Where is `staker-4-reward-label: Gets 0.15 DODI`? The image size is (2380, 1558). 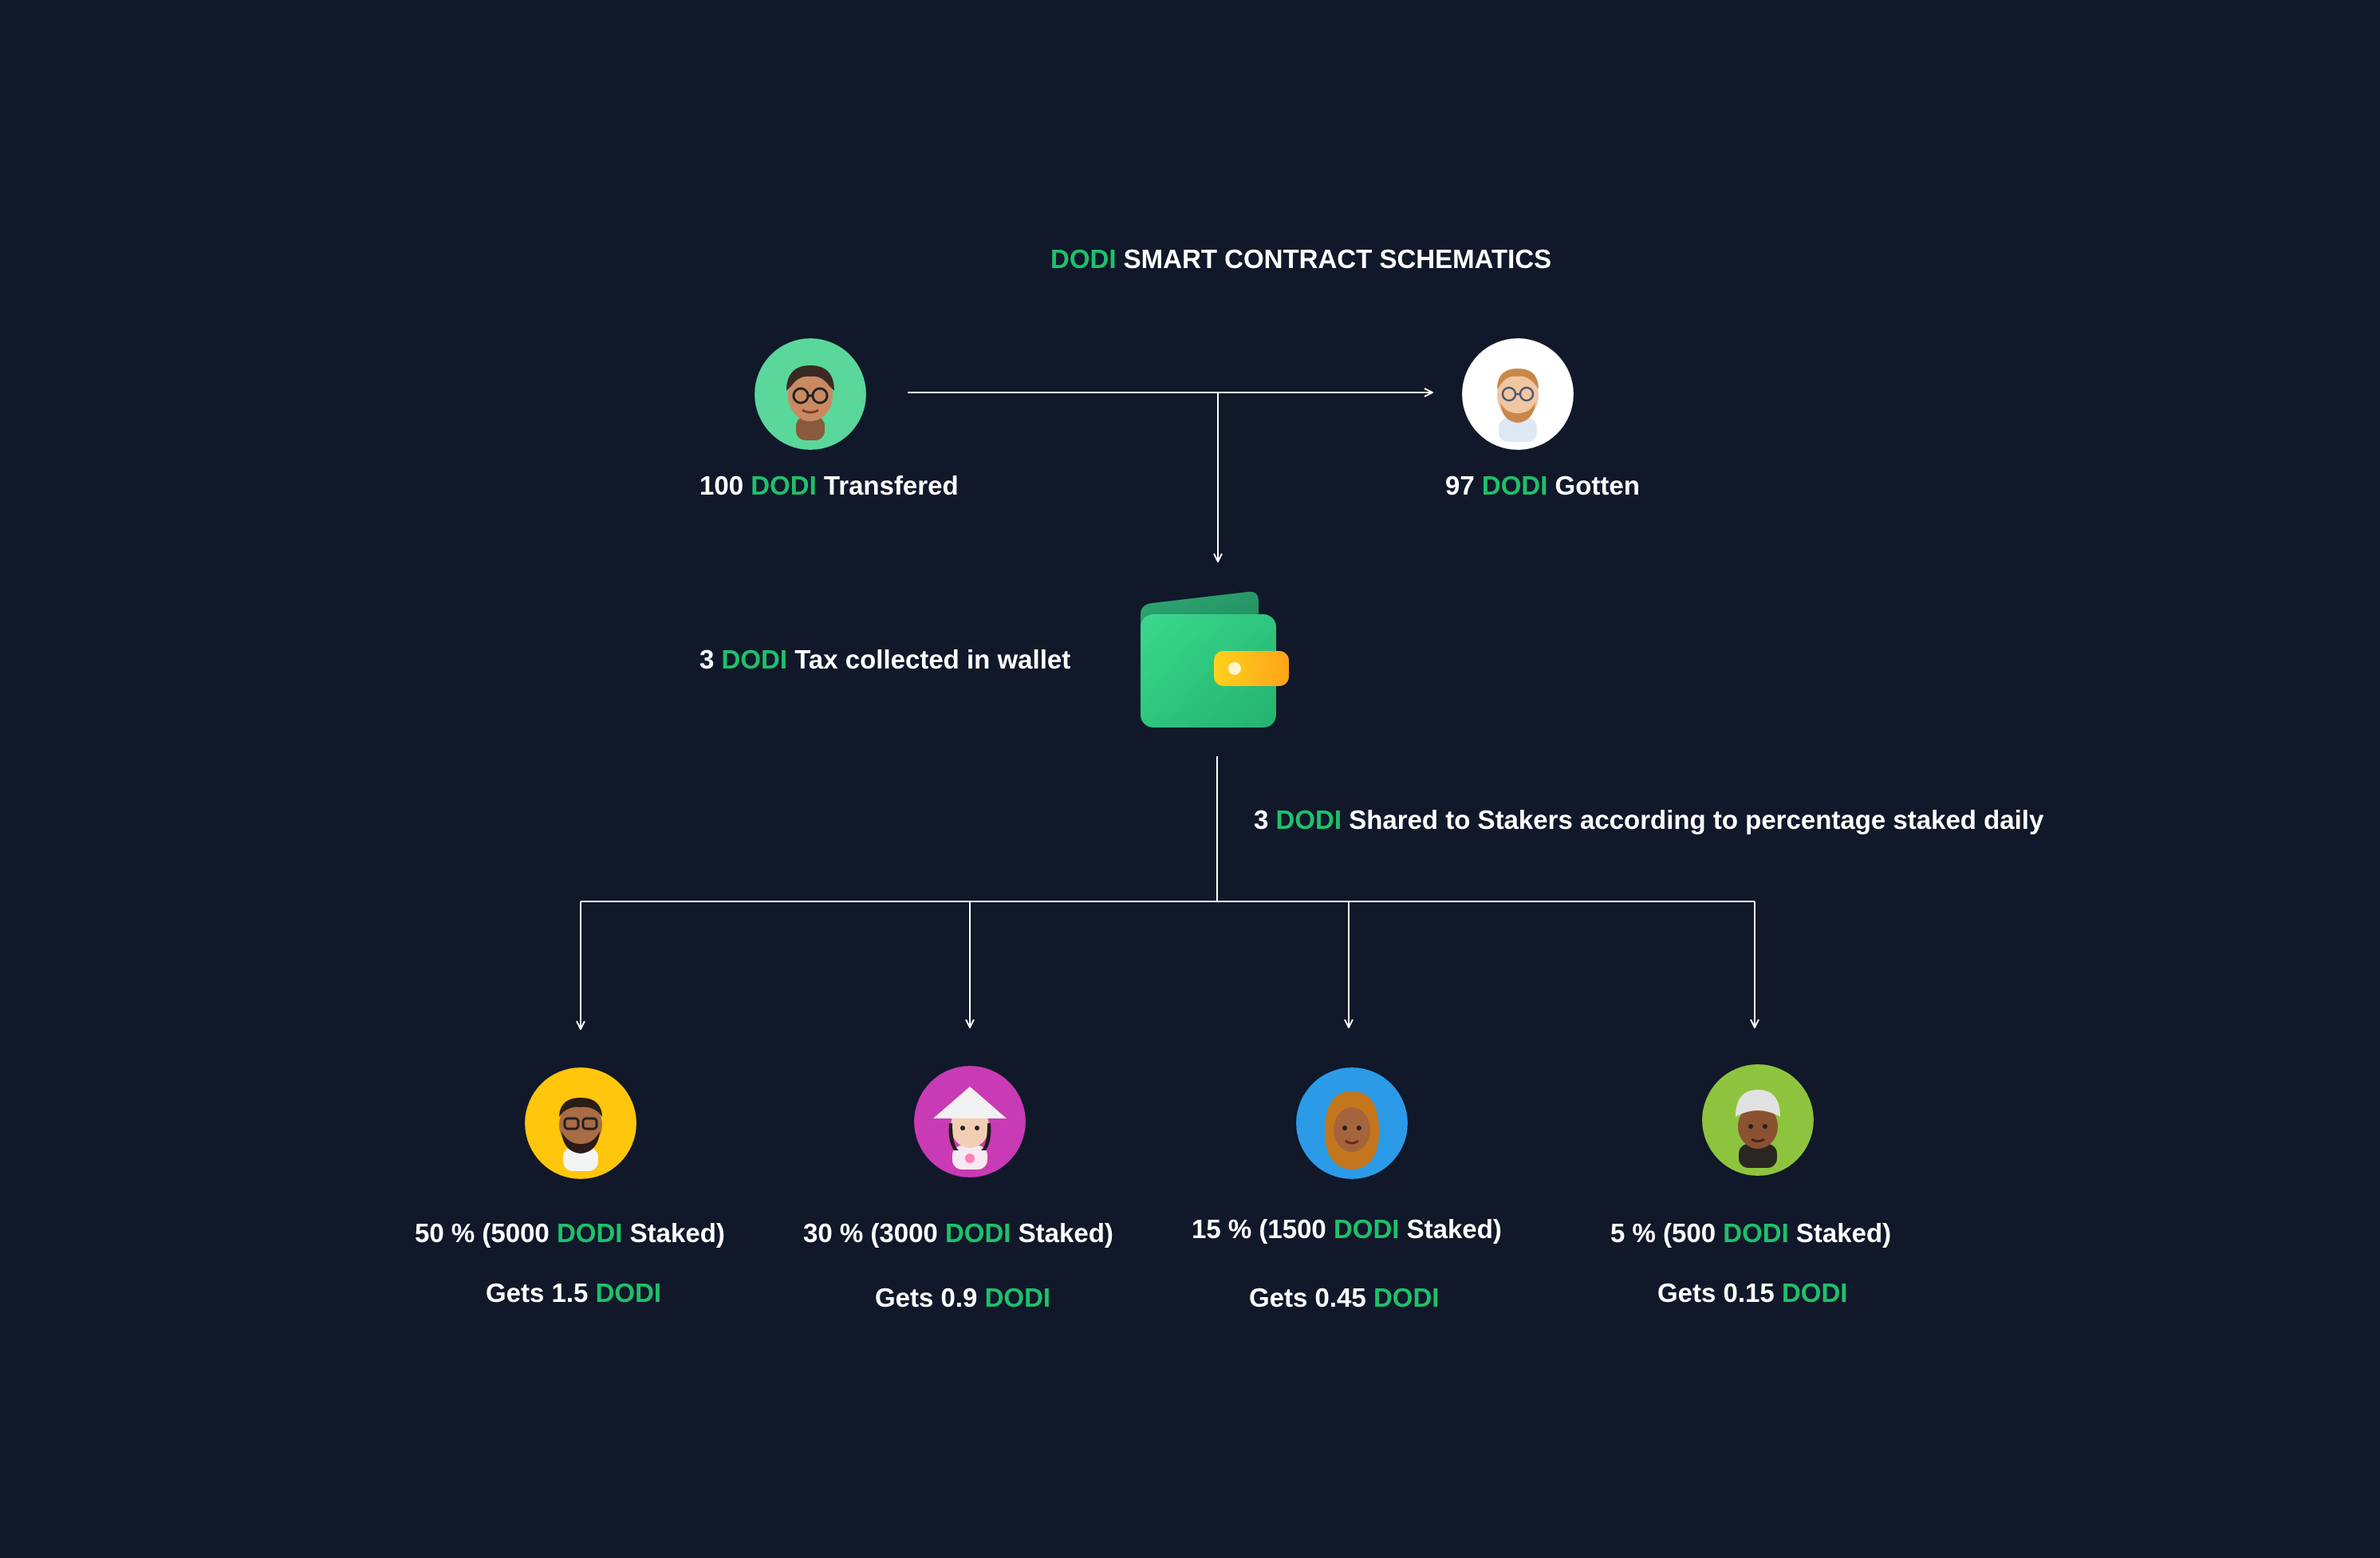
staker-4-reward-label: Gets 0.15 DODI is located at coordinates (1752, 1293).